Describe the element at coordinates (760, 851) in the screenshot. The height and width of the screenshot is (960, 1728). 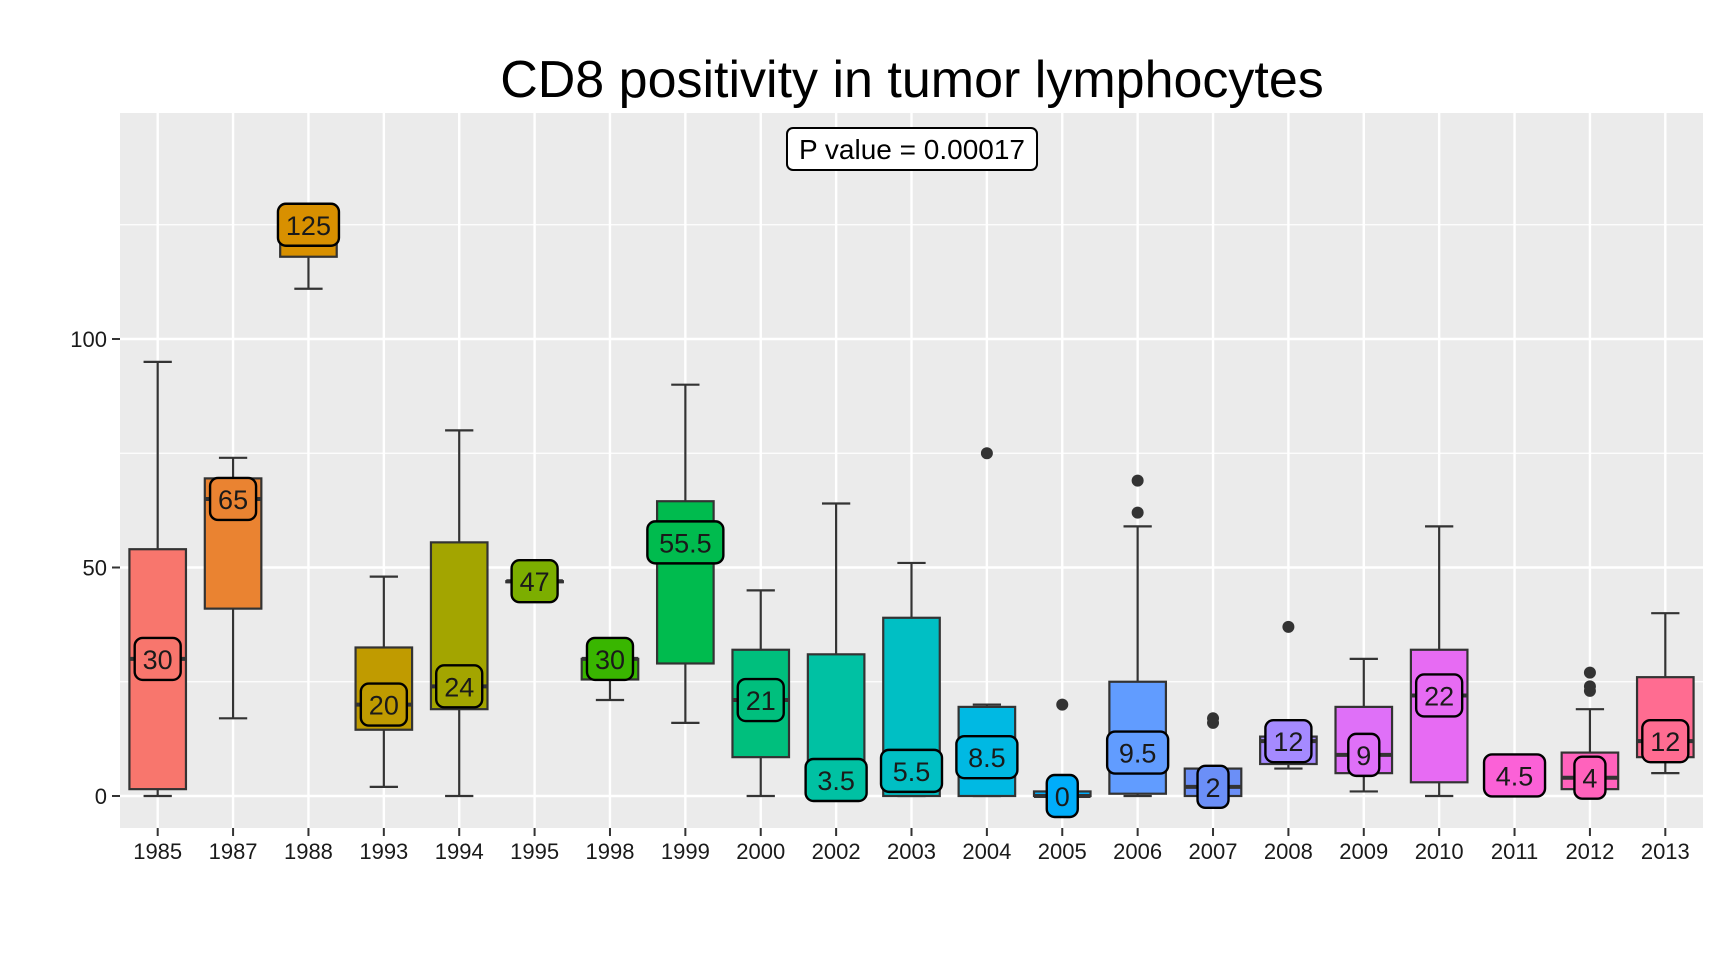
I see `x-tick-label: 2000` at that location.